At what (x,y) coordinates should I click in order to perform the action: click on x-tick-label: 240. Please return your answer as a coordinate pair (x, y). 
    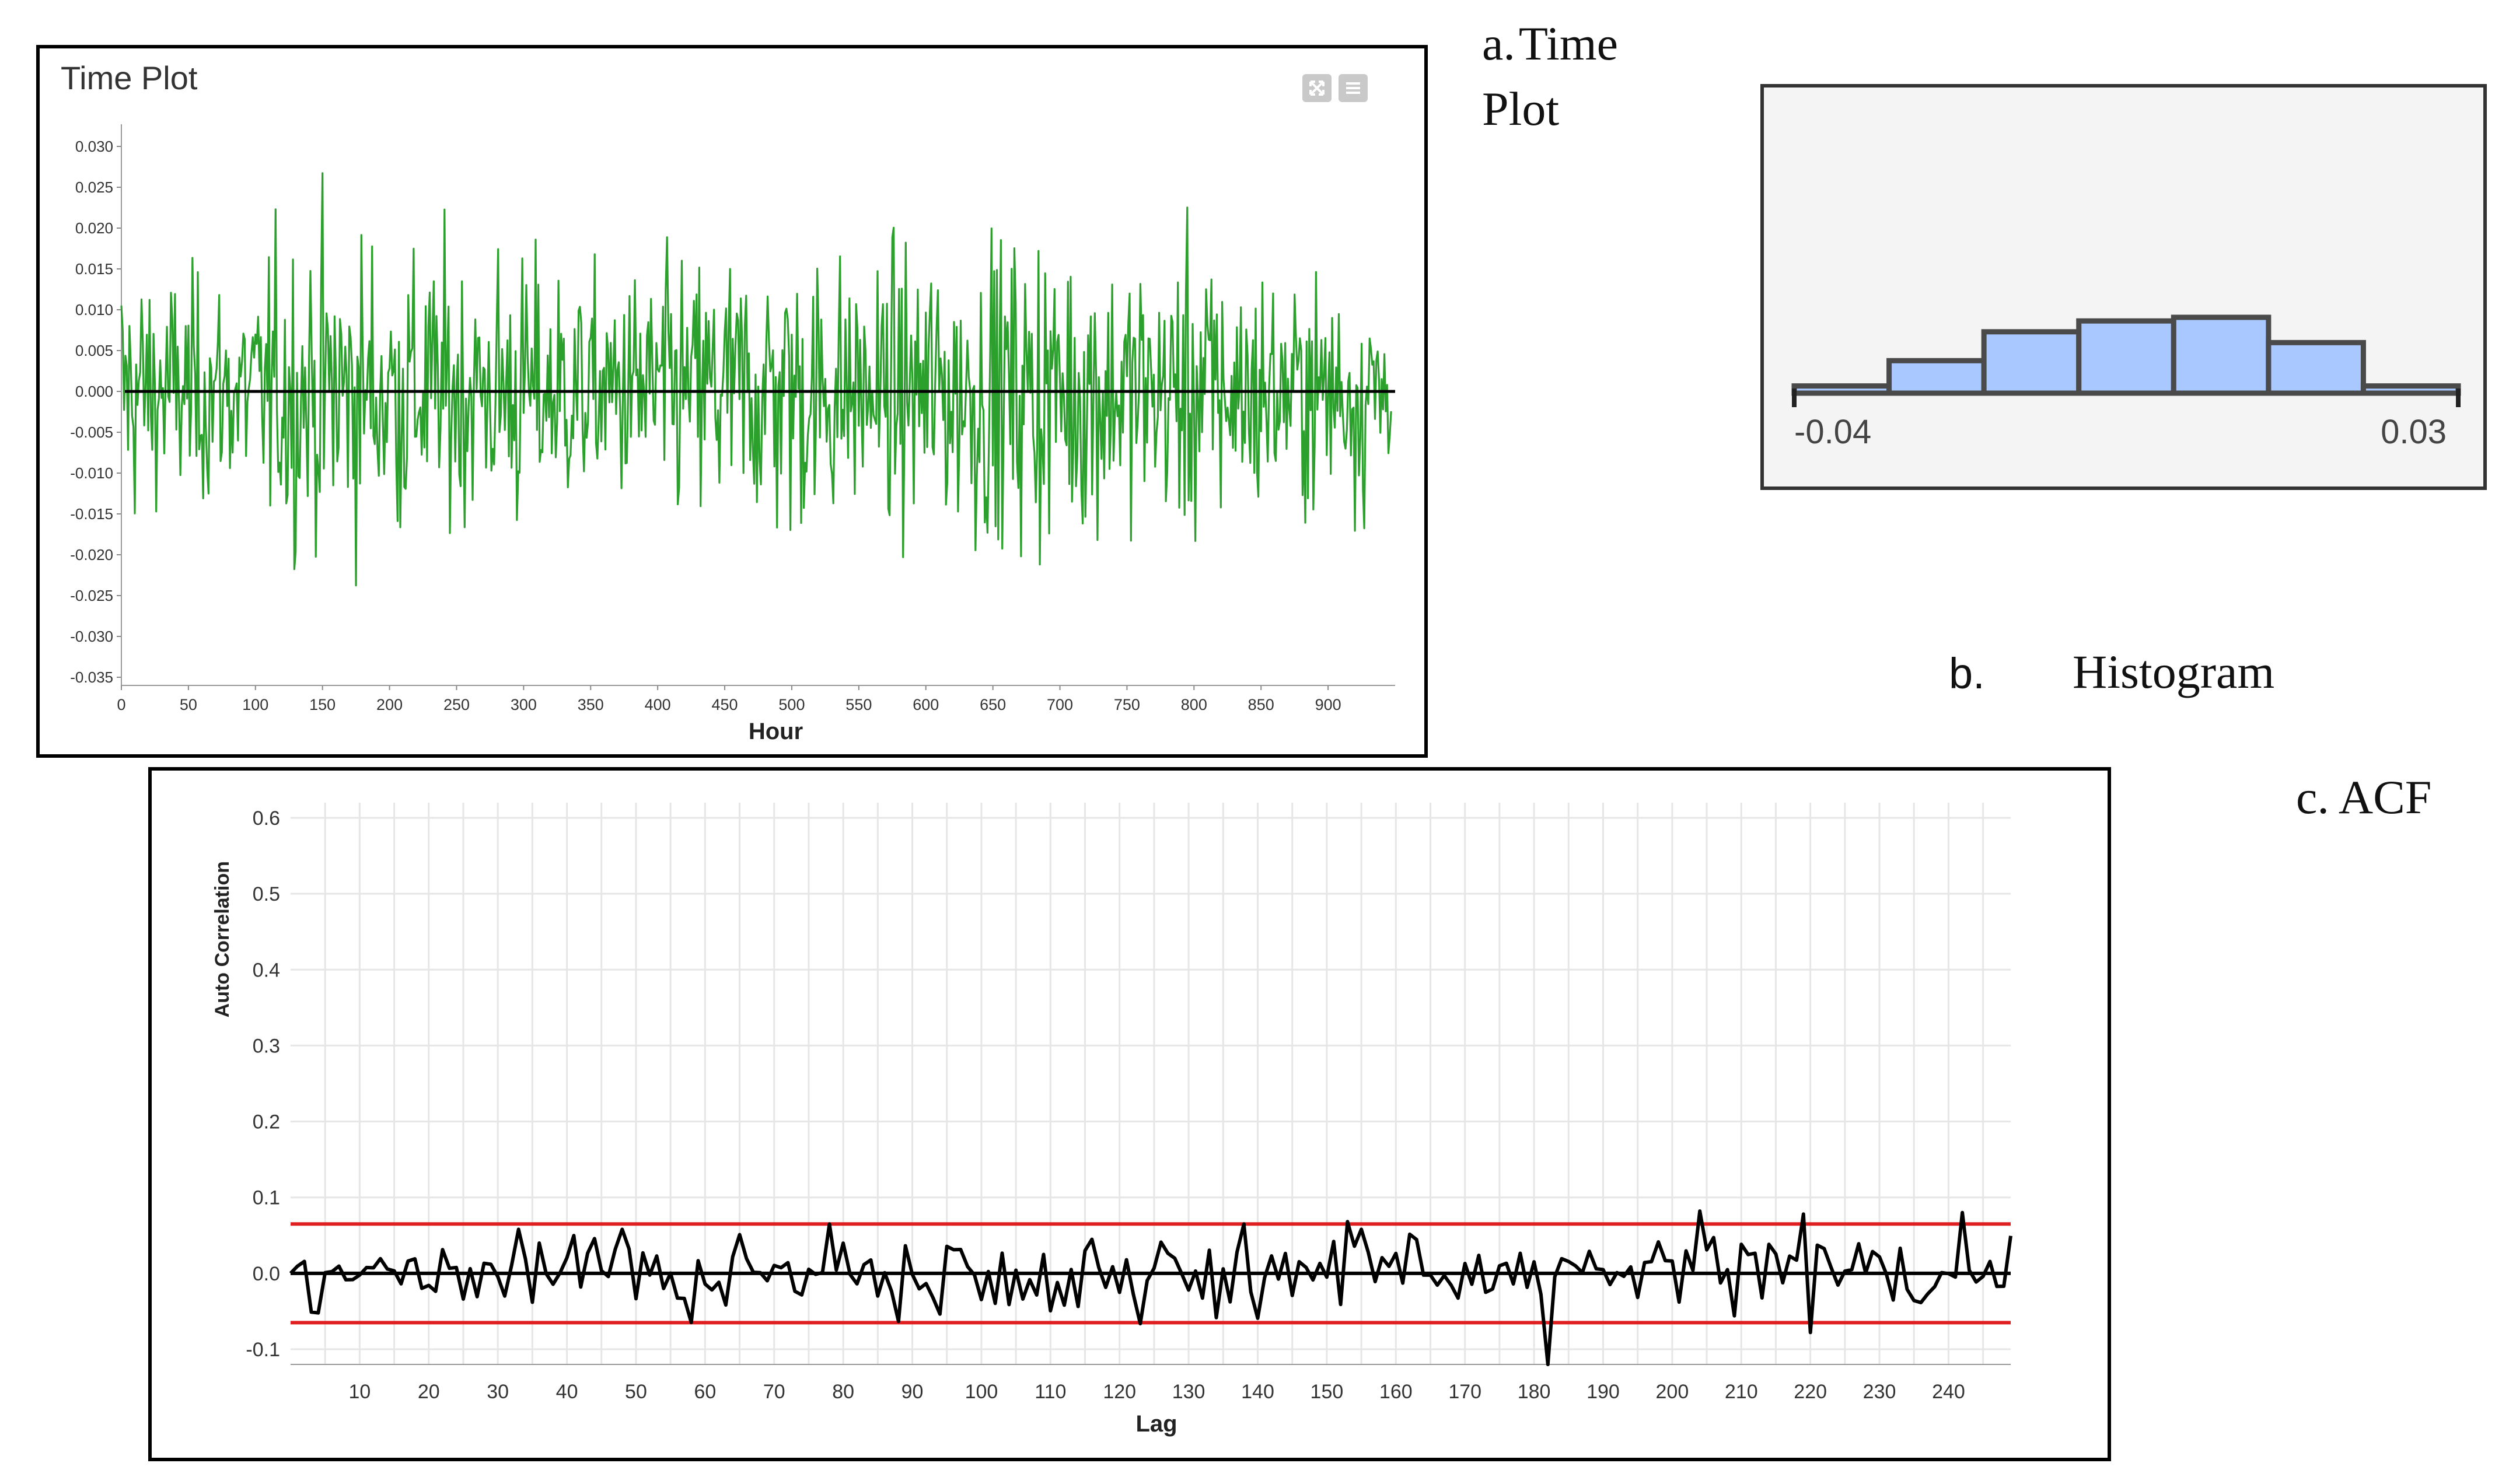
    Looking at the image, I should click on (1949, 1392).